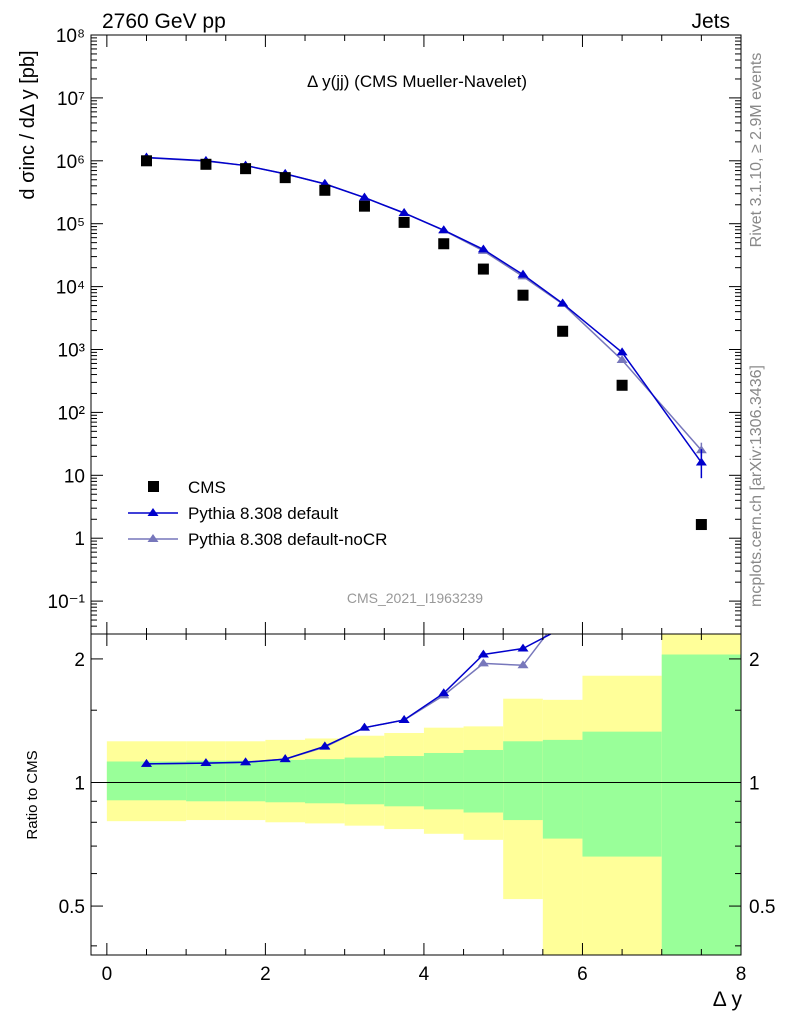 The image size is (786, 1024). What do you see at coordinates (72, 907) in the screenshot?
I see `ratio-y-tick-label-left: 0.5` at bounding box center [72, 907].